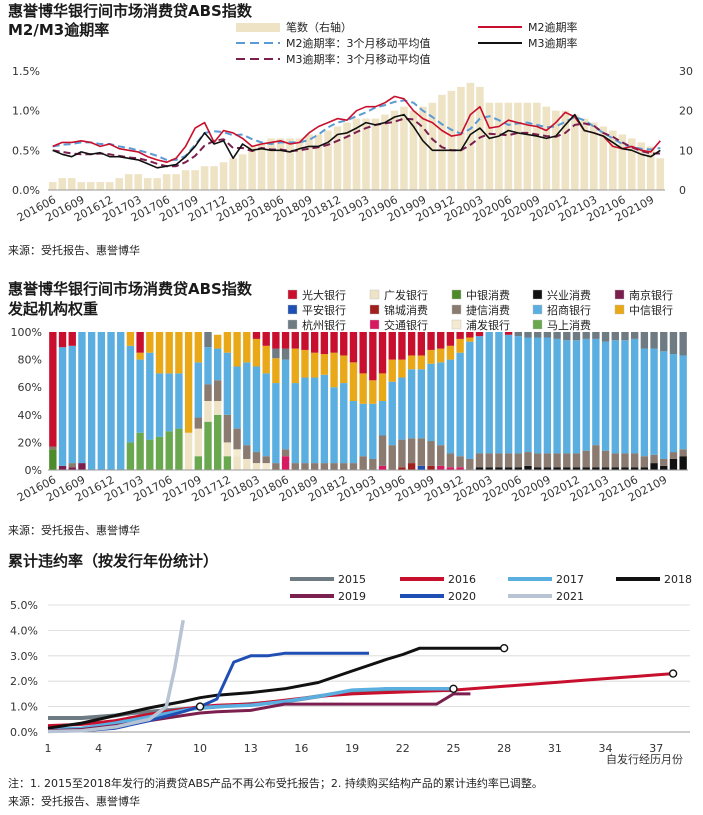  Describe the element at coordinates (130, 11) in the screenshot. I see `chart1-title: 惠誉博华银行间市场消费贷ABS指数` at that location.